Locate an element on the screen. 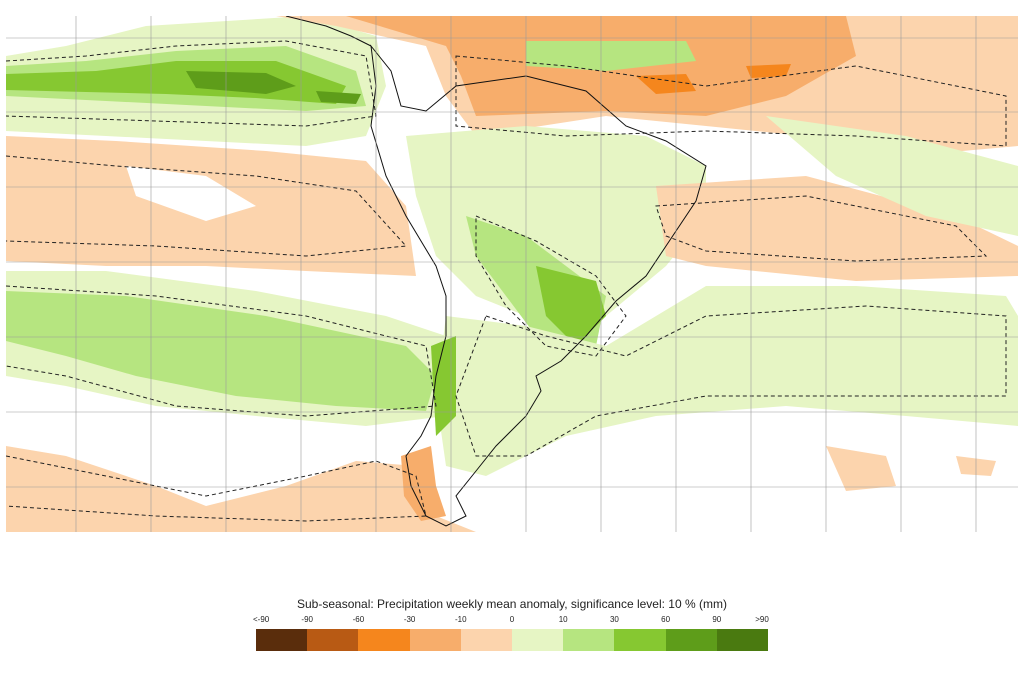 The image size is (1024, 683). color-legend is located at coordinates (512, 640).